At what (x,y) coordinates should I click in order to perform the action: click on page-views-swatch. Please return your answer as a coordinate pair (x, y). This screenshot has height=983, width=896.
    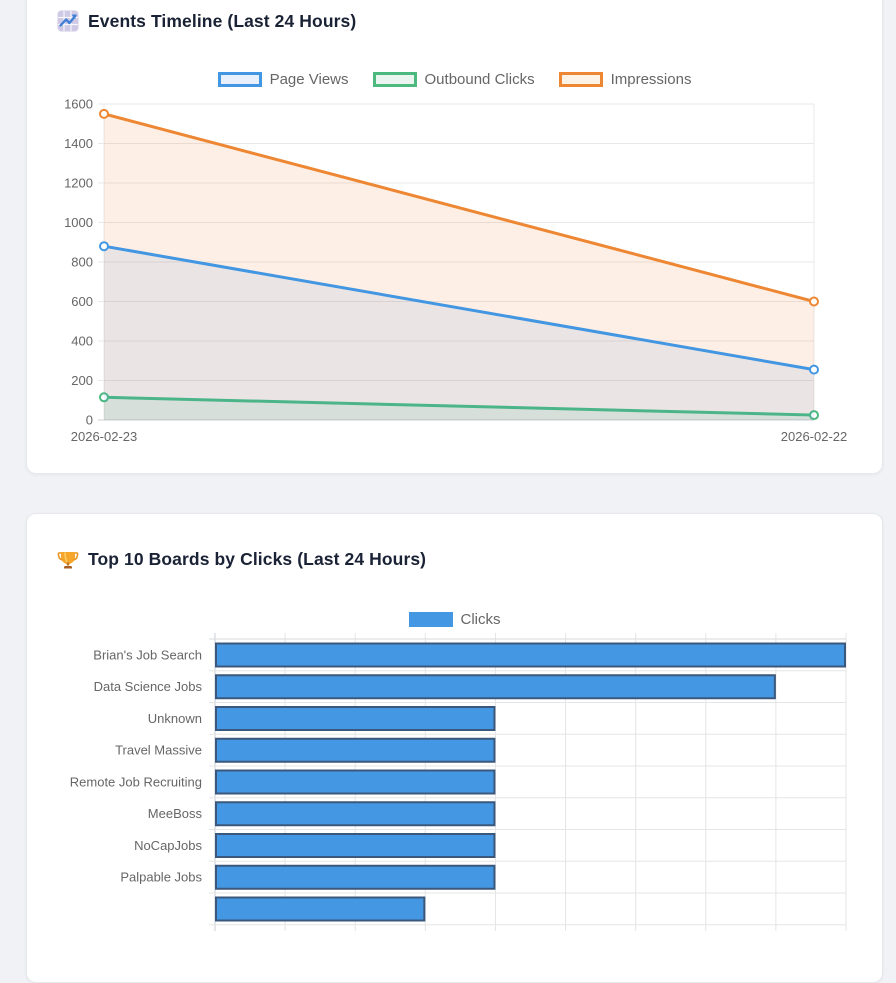
    Looking at the image, I should click on (239, 79).